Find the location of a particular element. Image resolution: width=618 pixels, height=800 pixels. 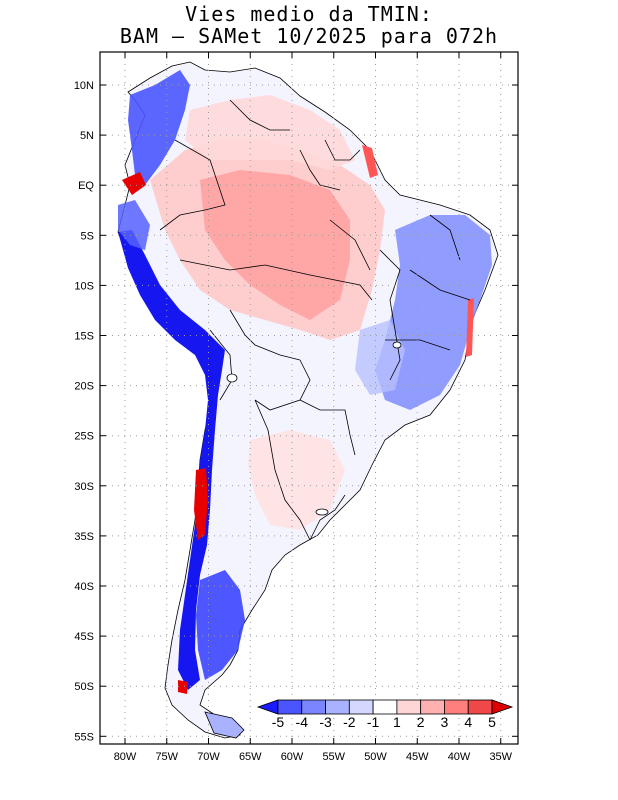

lon-label: 70W is located at coordinates (208, 757).